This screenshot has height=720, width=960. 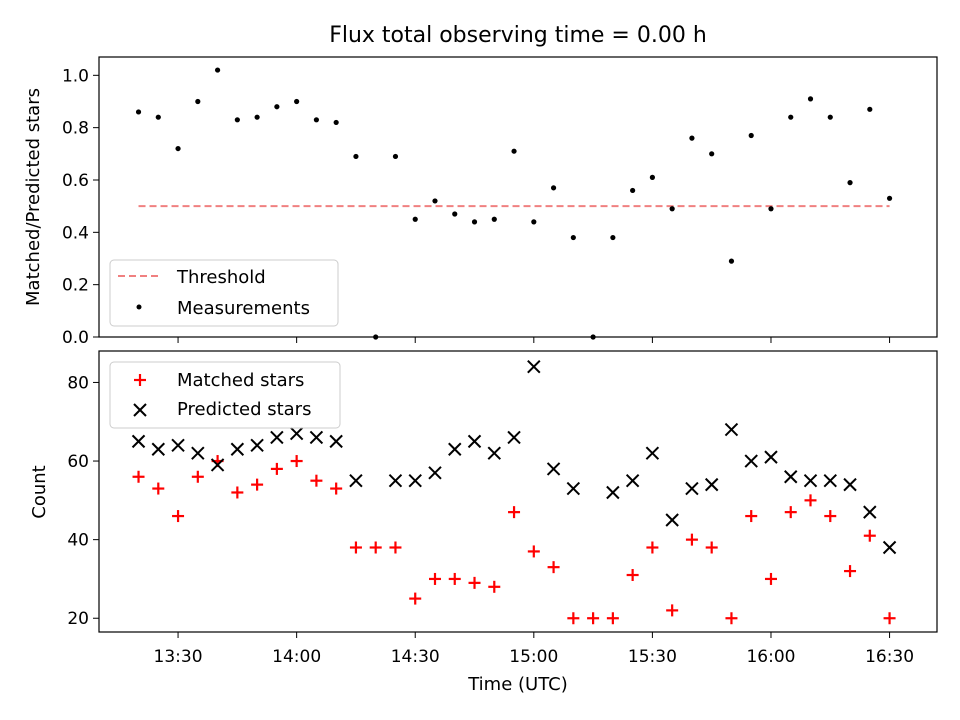 I want to click on bottom-x-ticks: 13:30 14:00 14:30 15:00 15:30 16:00 16:30, so click(x=534, y=649).